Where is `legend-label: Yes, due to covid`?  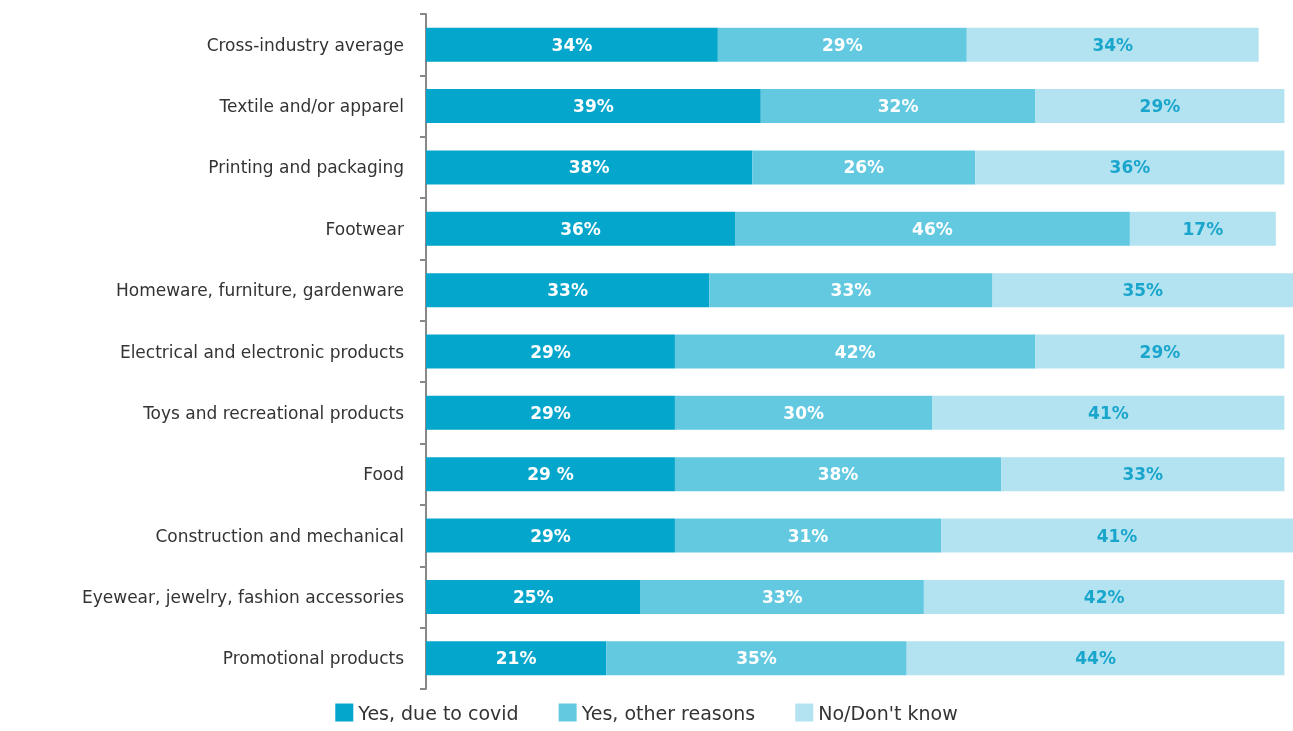
legend-label: Yes, due to covid is located at coordinates (438, 712).